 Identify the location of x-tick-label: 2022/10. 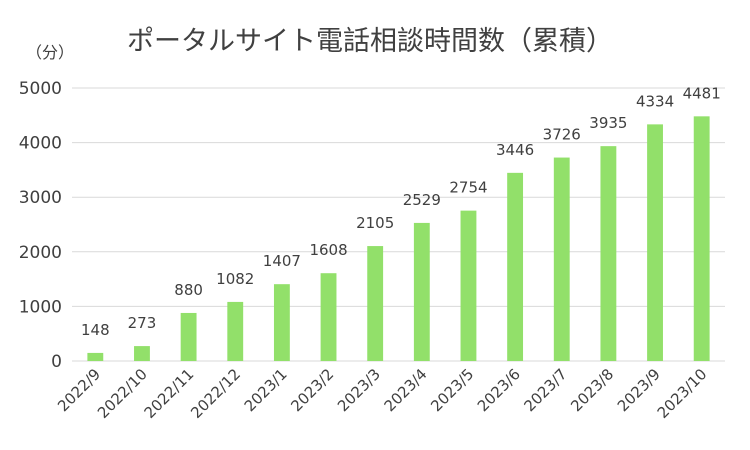
(122, 393).